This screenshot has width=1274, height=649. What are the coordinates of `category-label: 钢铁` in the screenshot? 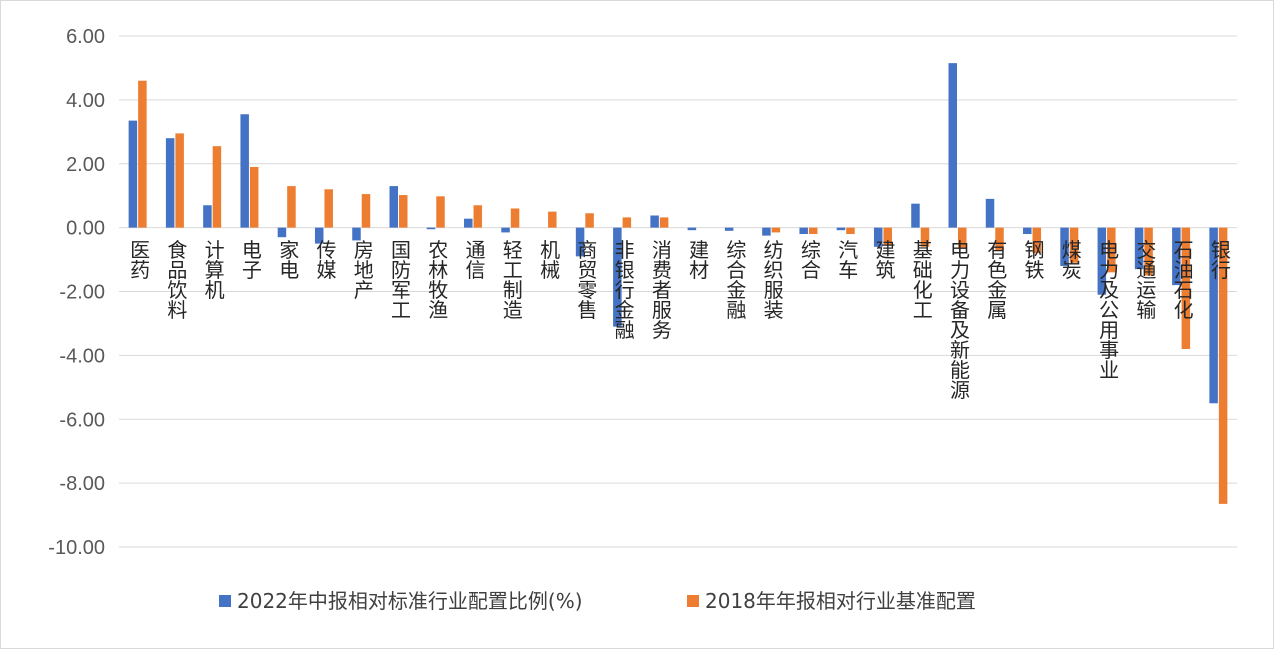 It's located at (1033, 259).